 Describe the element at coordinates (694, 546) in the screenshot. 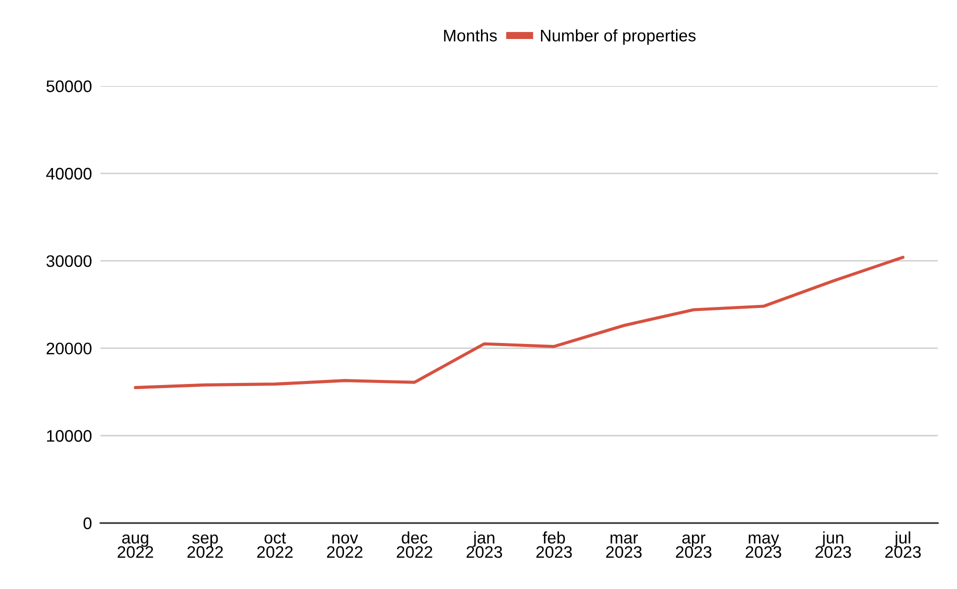

I see `x-tick-label: apr 2023` at that location.